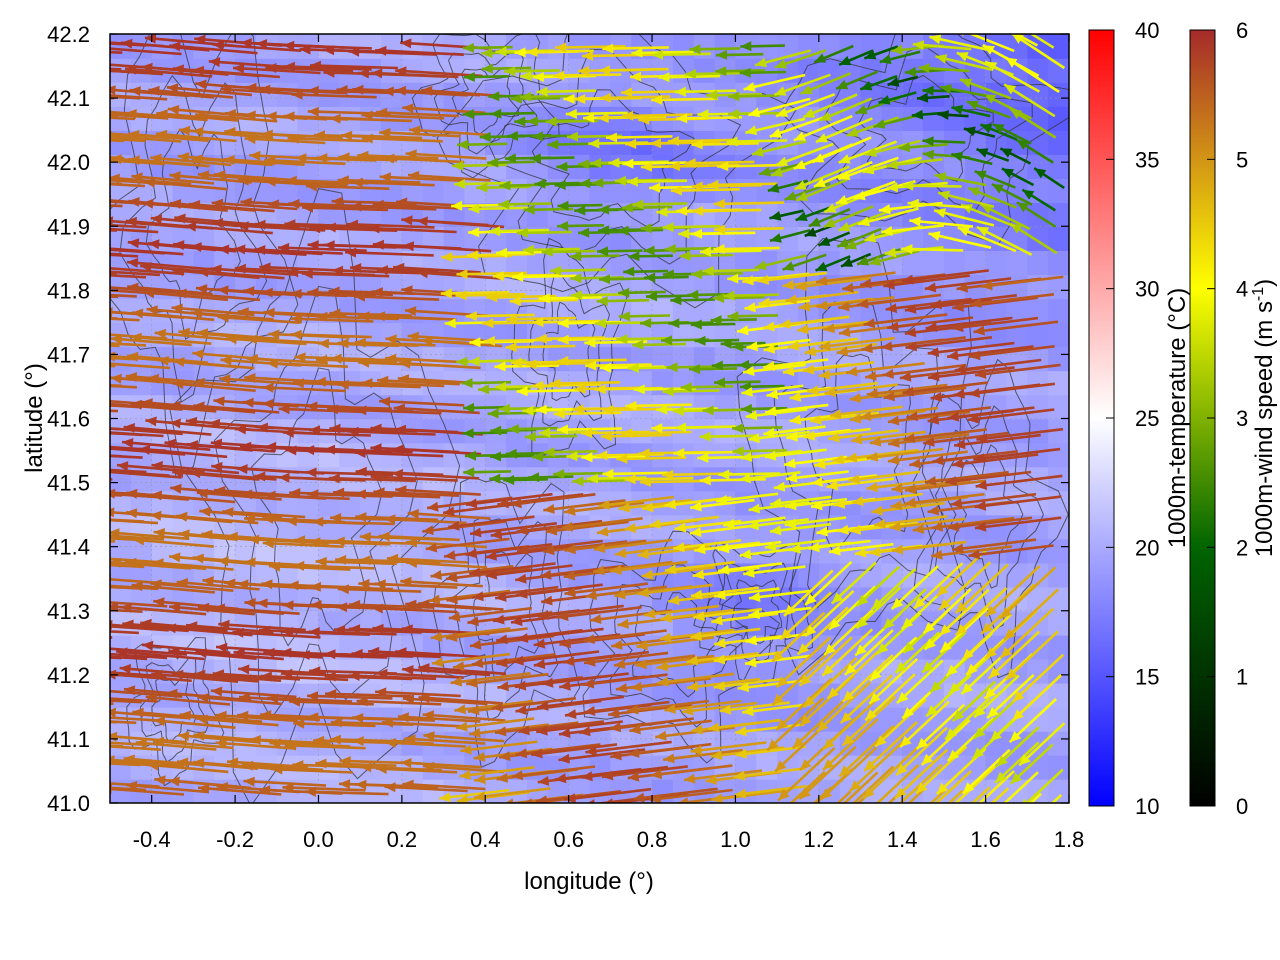 The height and width of the screenshot is (960, 1280). What do you see at coordinates (152, 839) in the screenshot?
I see `x-tick-label: -0.4` at bounding box center [152, 839].